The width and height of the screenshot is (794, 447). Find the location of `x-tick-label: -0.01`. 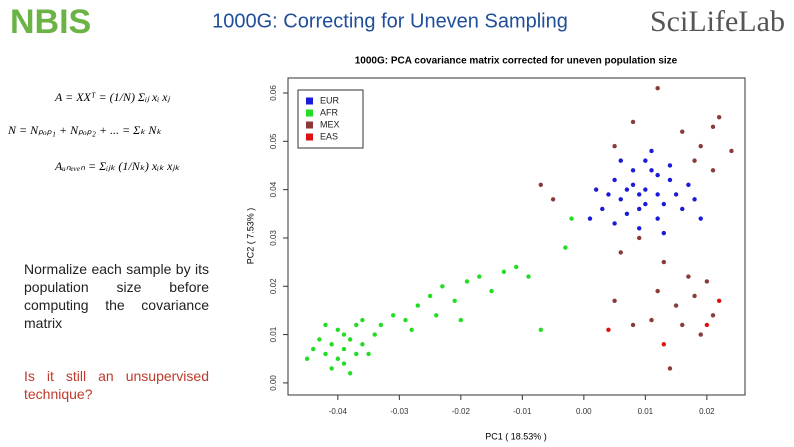

x-tick-label: -0.01 is located at coordinates (522, 411).